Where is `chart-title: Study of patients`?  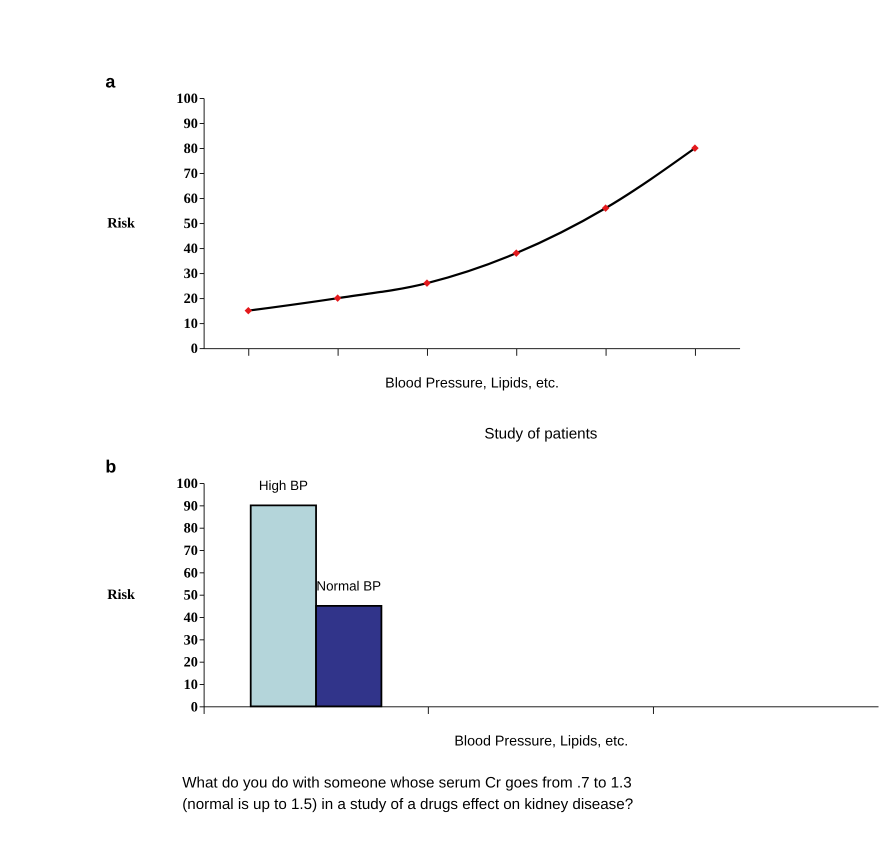 chart-title: Study of patients is located at coordinates (541, 433).